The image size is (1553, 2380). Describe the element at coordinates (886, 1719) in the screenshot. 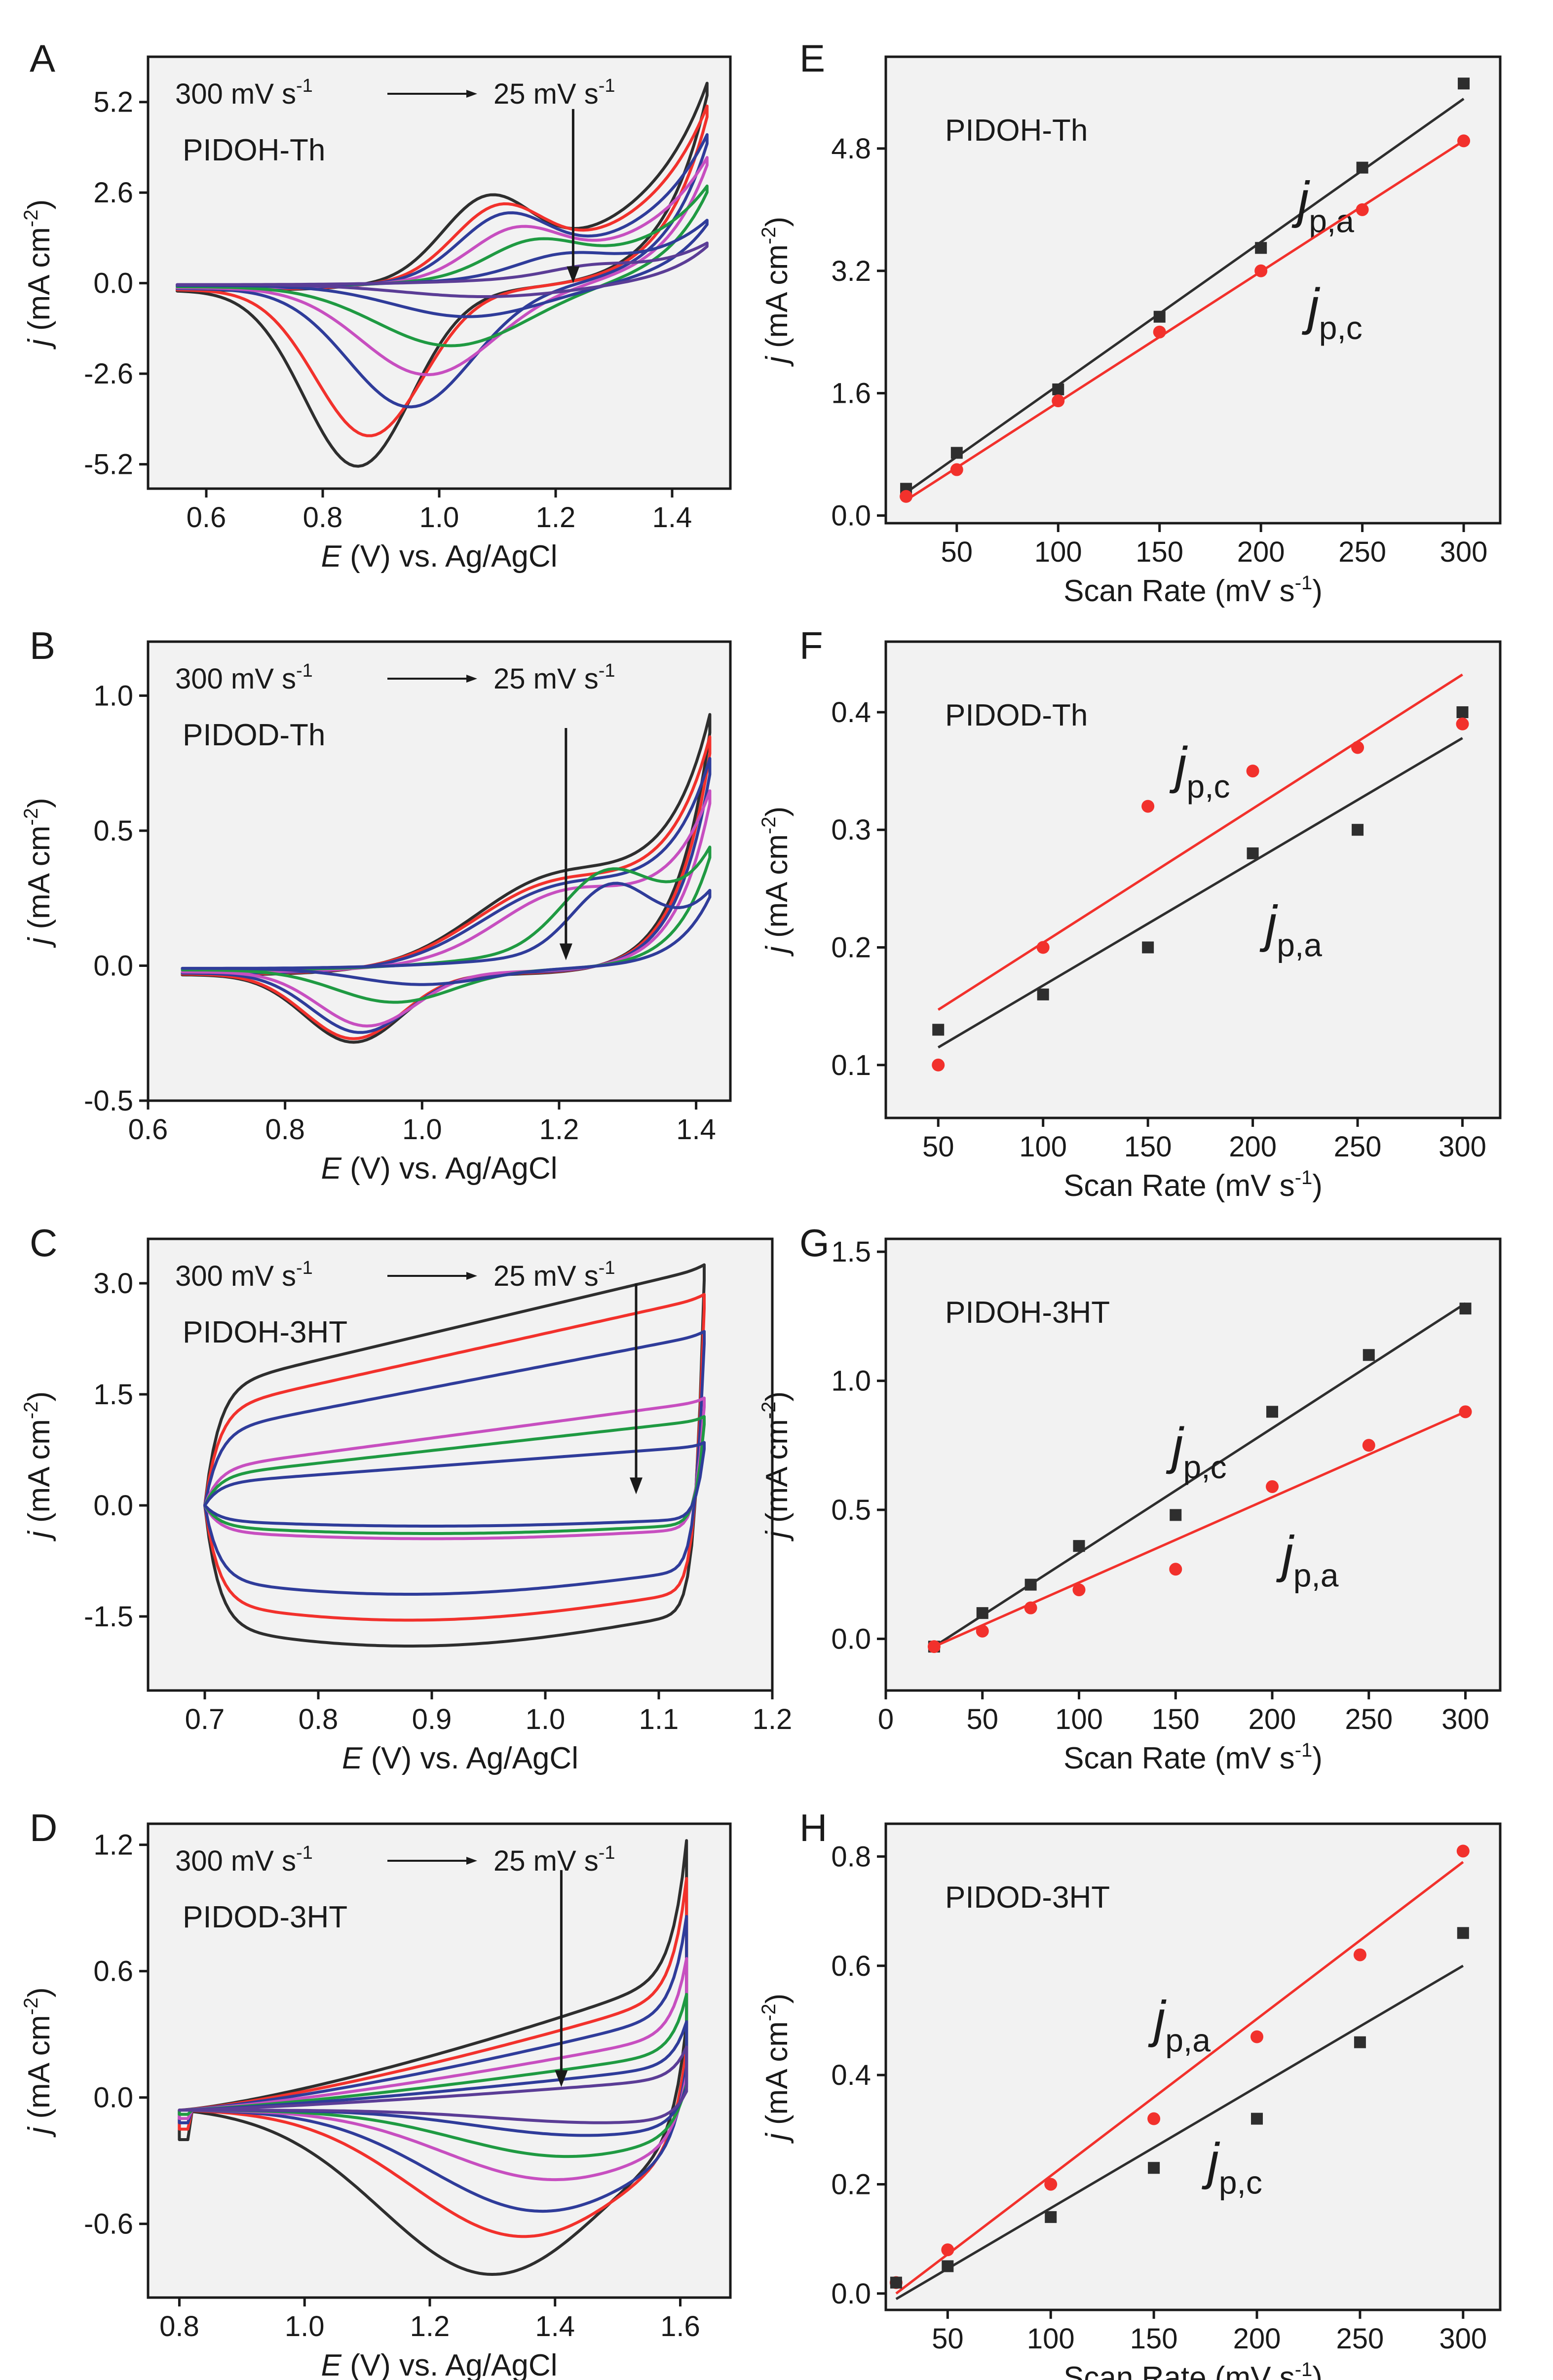

I see `x-tick-label: 0` at that location.